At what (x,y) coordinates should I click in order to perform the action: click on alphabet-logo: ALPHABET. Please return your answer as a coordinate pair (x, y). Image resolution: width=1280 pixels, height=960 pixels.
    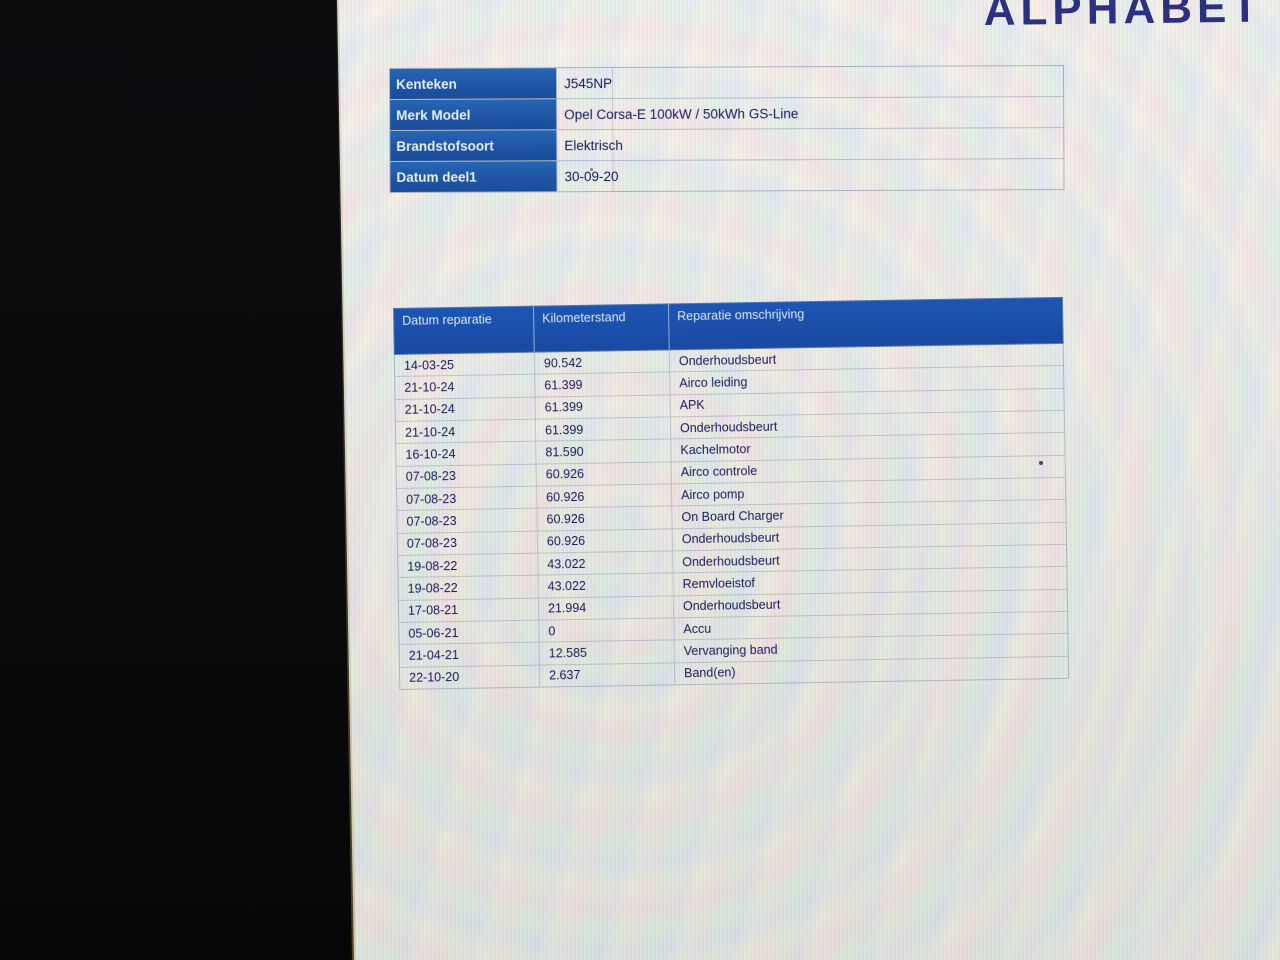
    Looking at the image, I should click on (1126, 15).